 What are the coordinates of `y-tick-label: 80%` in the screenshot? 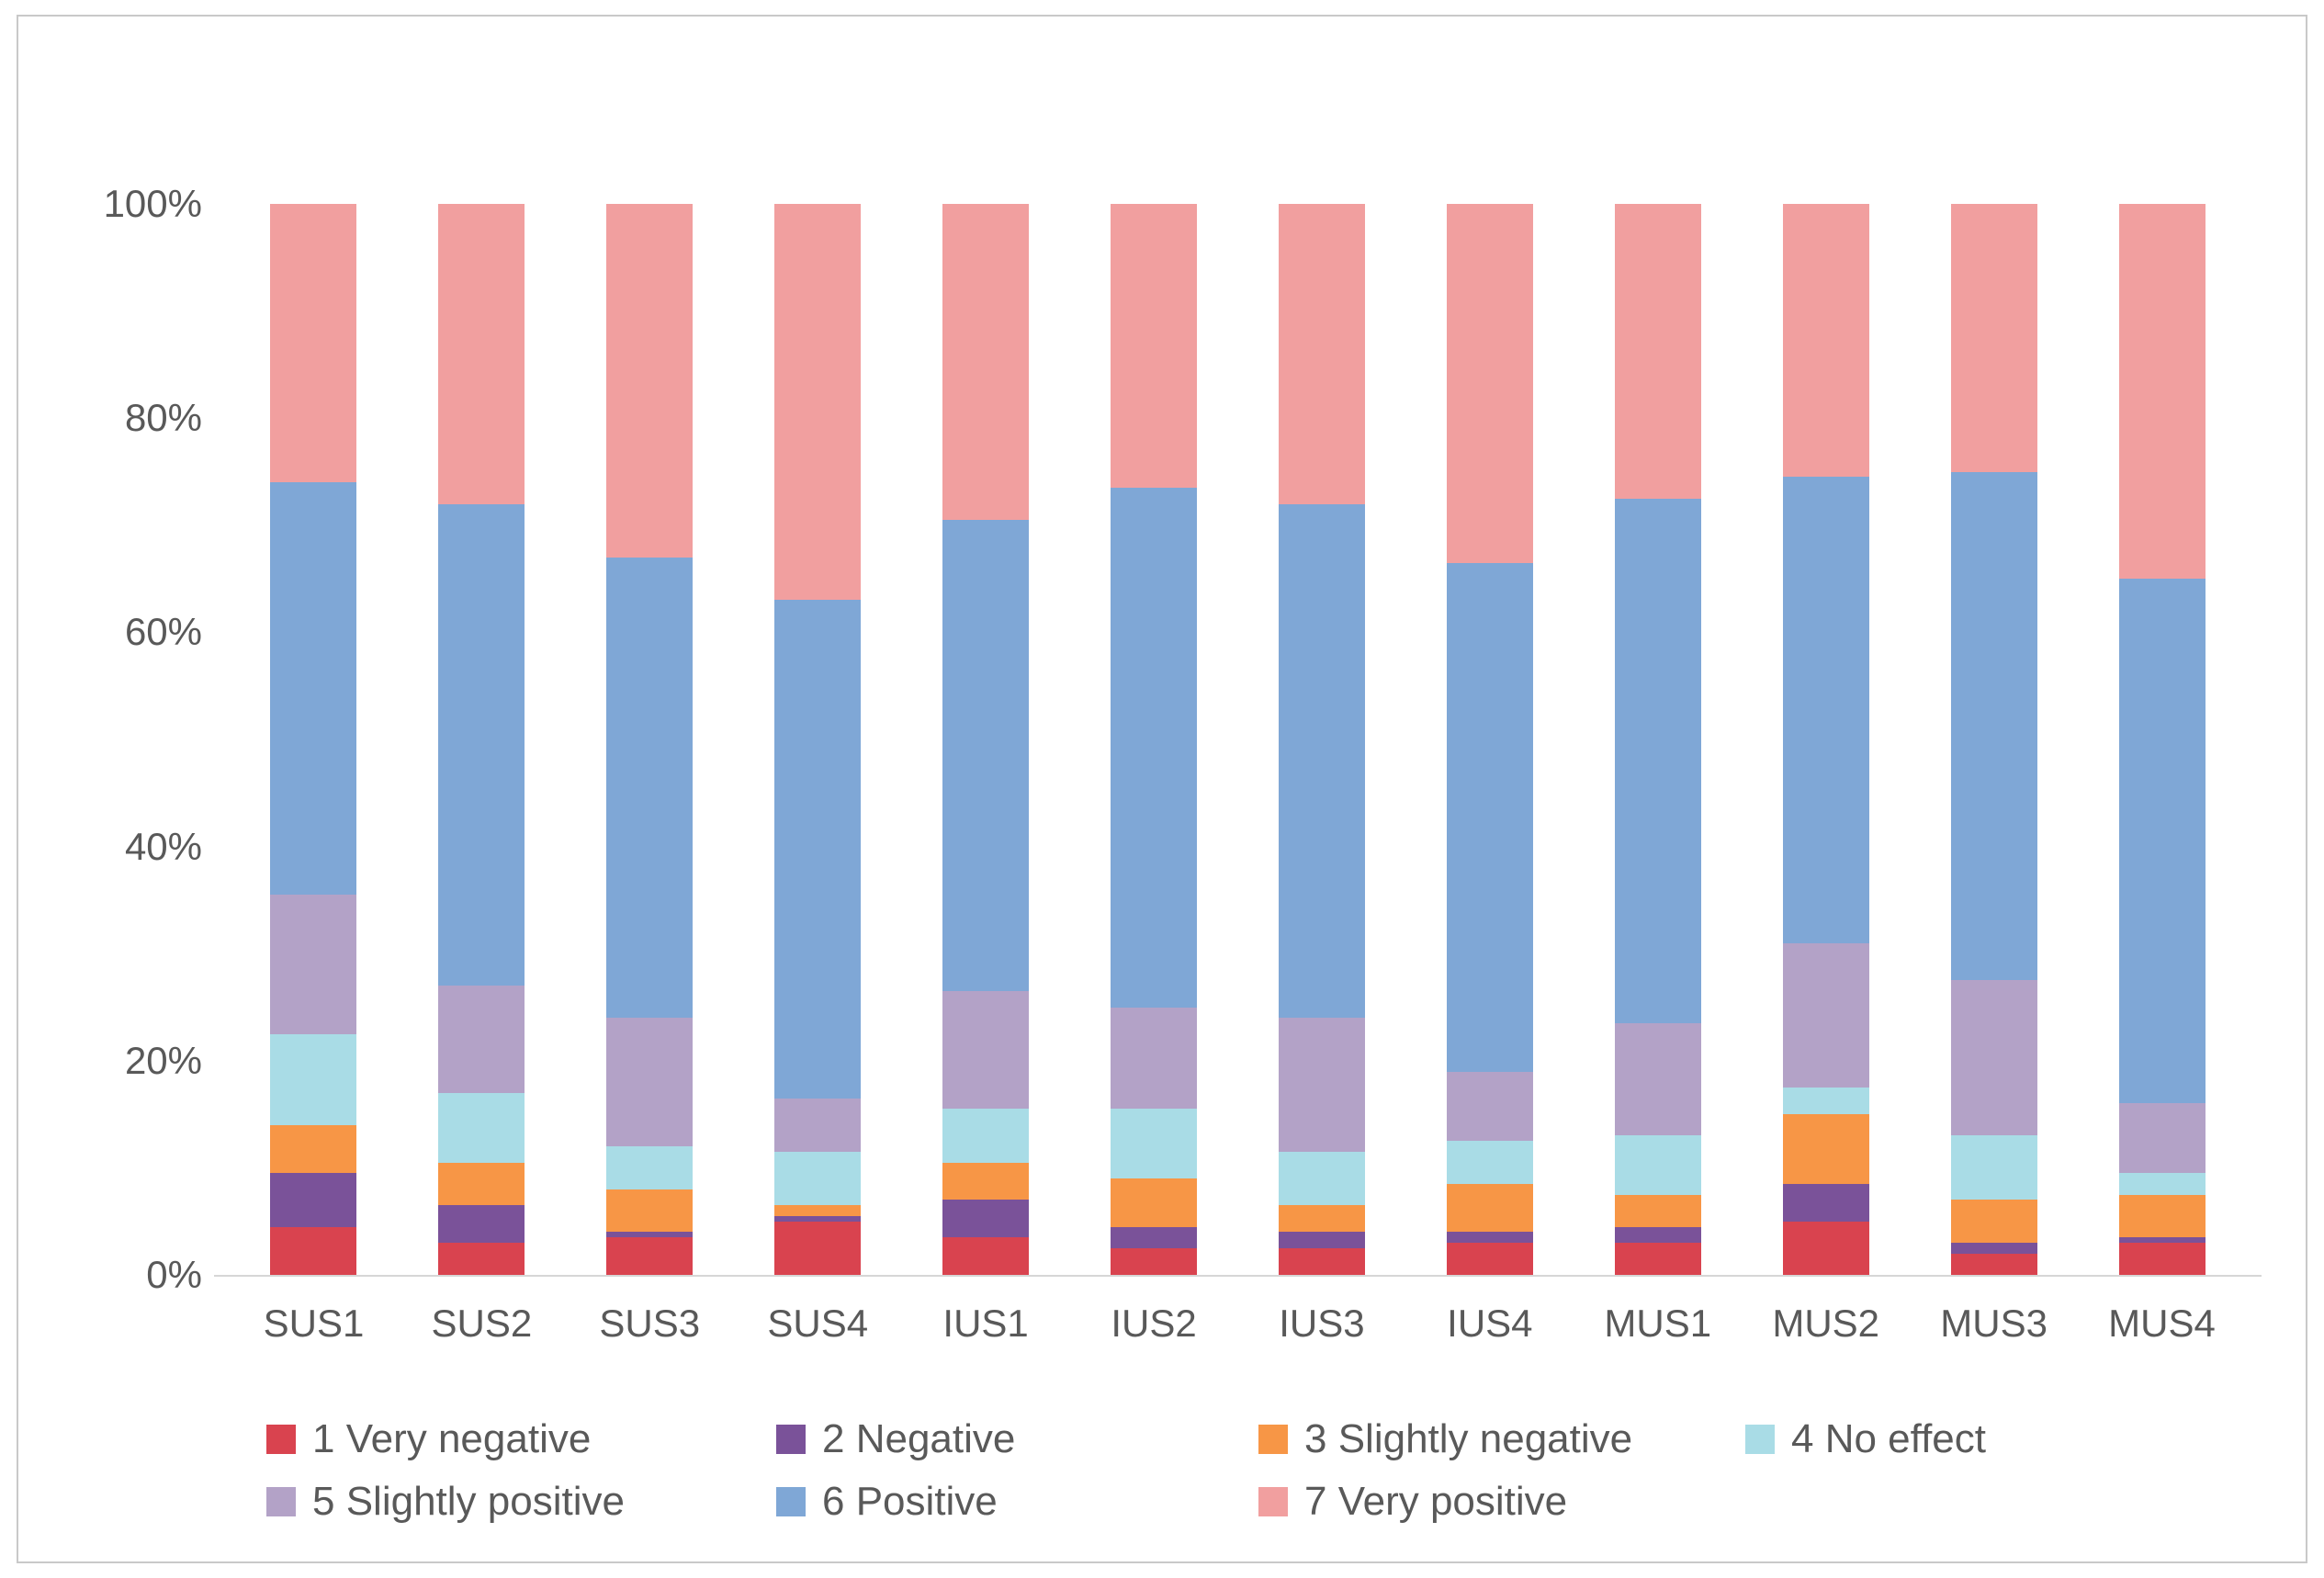 It's located at (163, 418).